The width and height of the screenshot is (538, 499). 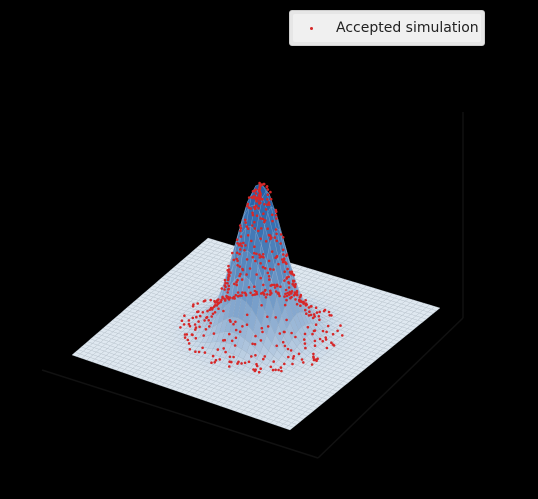 I want to click on legend-label-accepted-simulation: Accepted simulation, so click(x=407, y=28).